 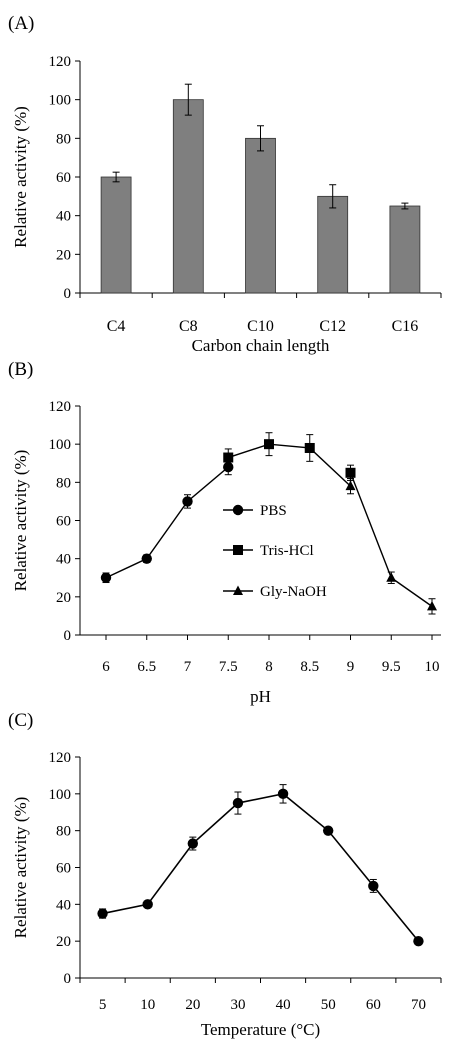 What do you see at coordinates (20, 720) in the screenshot?
I see `panel-label: (C)` at bounding box center [20, 720].